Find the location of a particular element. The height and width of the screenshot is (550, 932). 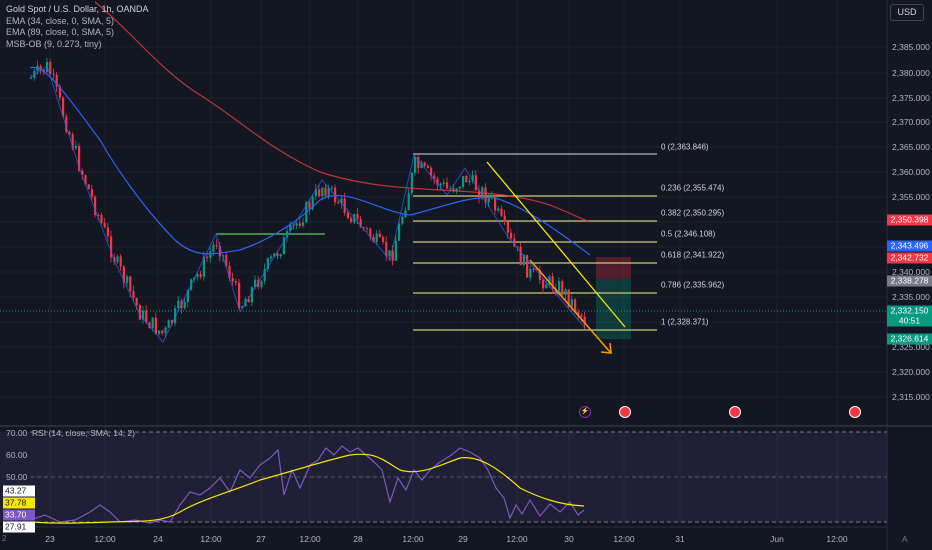

price-label: 2,360.000 is located at coordinates (911, 172).